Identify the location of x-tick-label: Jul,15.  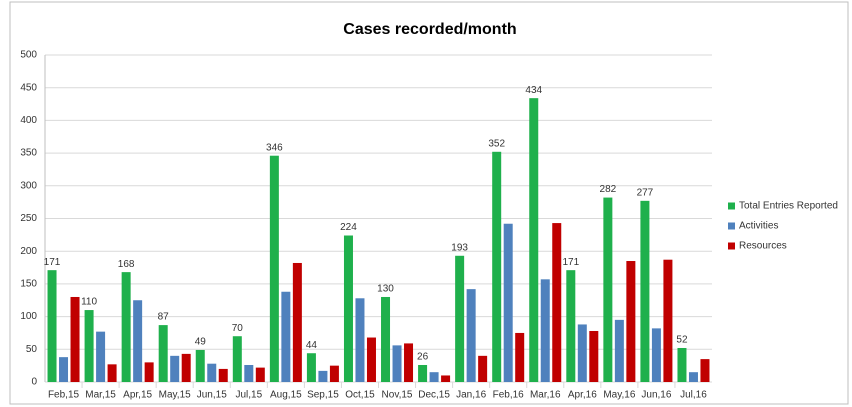
(248, 395).